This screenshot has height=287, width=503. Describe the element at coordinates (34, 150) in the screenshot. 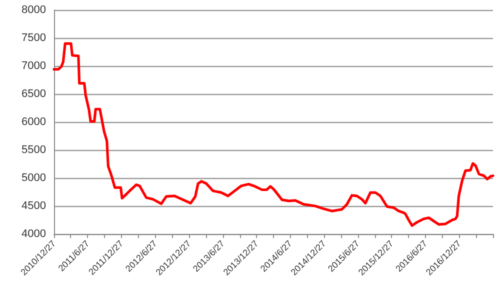

I see `y-tick-label: 5500` at that location.